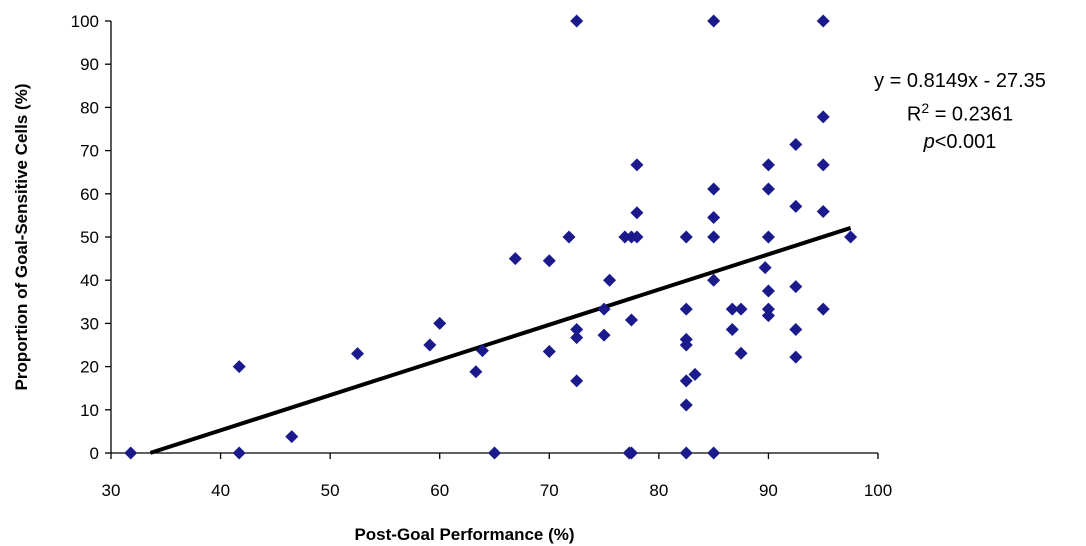 The height and width of the screenshot is (546, 1086). What do you see at coordinates (89, 237) in the screenshot?
I see `y-tick-label: 50` at bounding box center [89, 237].